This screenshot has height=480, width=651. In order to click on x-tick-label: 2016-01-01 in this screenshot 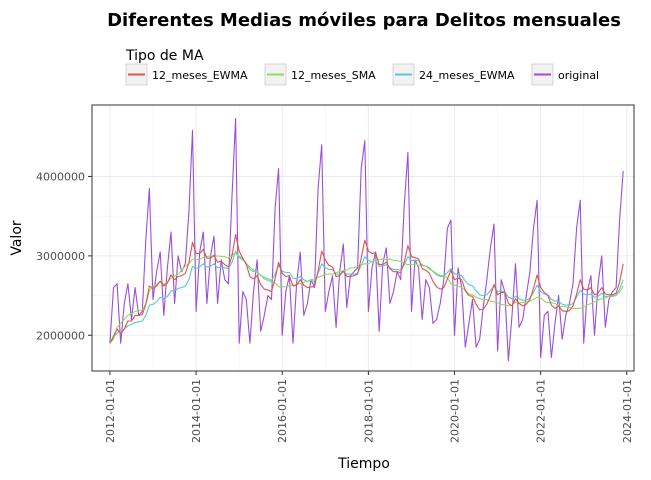, I will do `click(282, 411)`.